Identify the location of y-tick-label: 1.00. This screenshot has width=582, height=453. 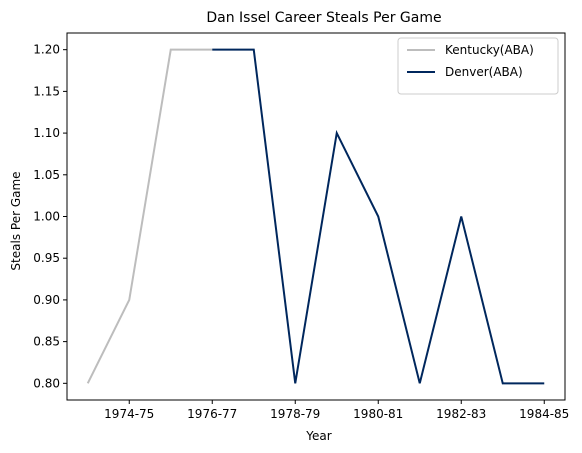
(46, 217).